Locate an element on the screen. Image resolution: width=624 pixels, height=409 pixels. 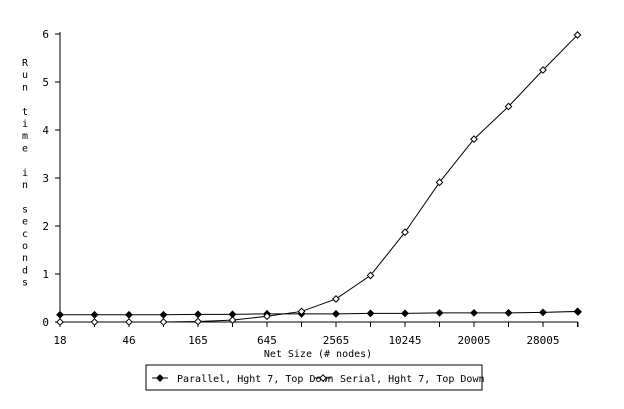
y-tick-label: 5 is located at coordinates (45, 82).